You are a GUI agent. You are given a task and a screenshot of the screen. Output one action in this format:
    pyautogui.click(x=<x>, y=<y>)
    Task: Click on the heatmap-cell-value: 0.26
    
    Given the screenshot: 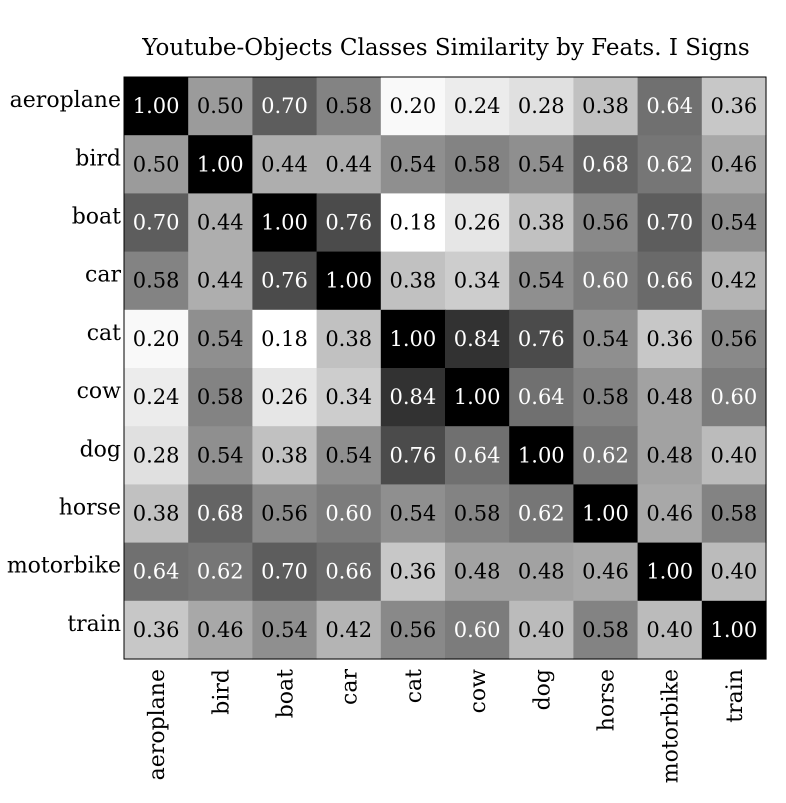 What is the action you would take?
    pyautogui.click(x=477, y=223)
    